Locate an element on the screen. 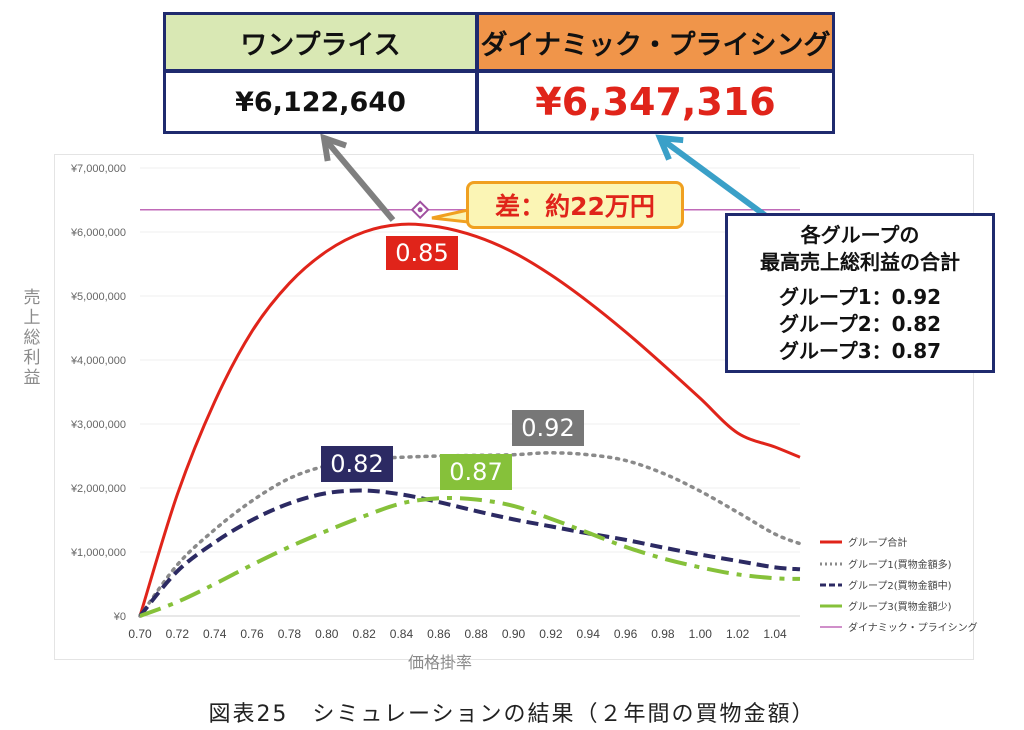  arrow-to-one-price-head is located at coordinates (334, 147).